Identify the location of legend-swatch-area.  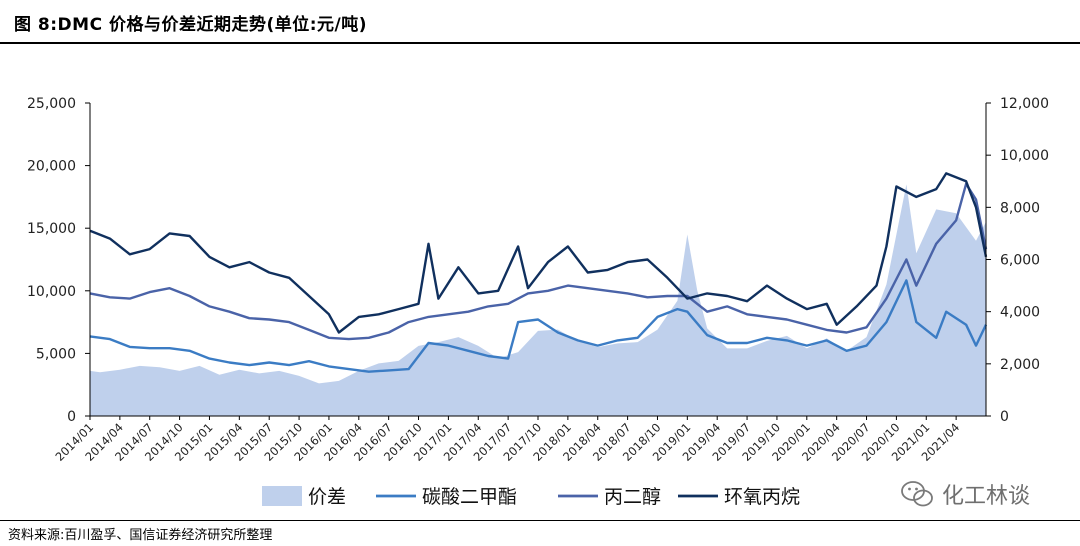
(282, 496).